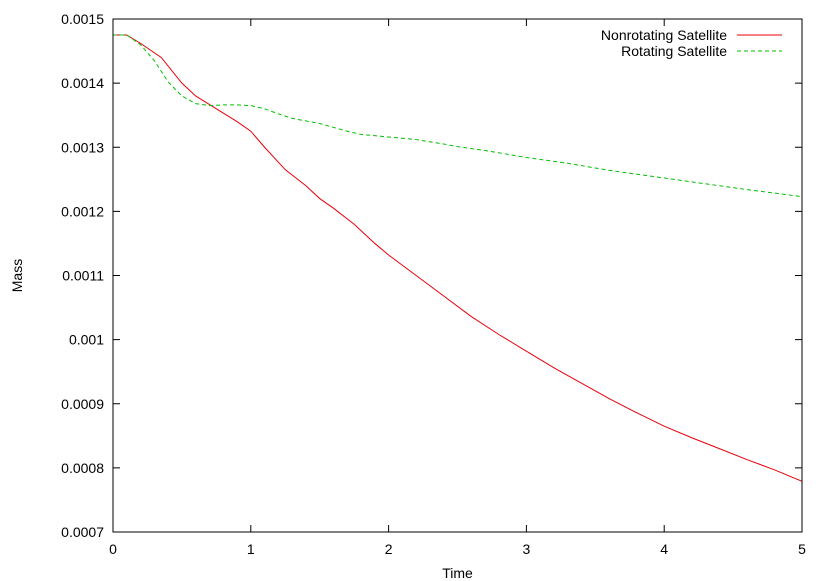 Image resolution: width=830 pixels, height=581 pixels. What do you see at coordinates (113, 549) in the screenshot?
I see `x-tick-label: 0` at bounding box center [113, 549].